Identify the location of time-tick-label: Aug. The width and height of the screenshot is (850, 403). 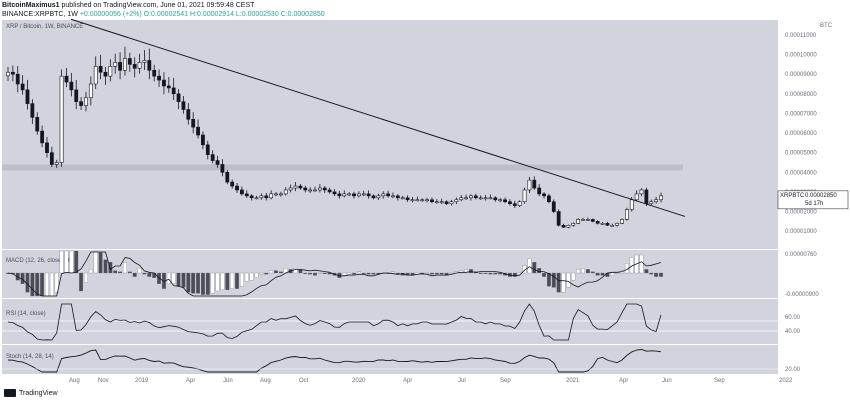
(265, 381).